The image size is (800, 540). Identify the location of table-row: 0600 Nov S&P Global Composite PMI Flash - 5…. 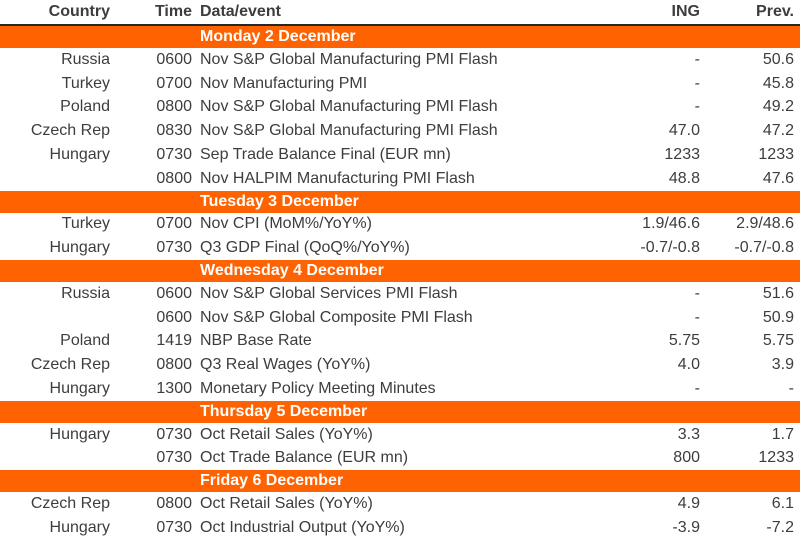
(400, 318).